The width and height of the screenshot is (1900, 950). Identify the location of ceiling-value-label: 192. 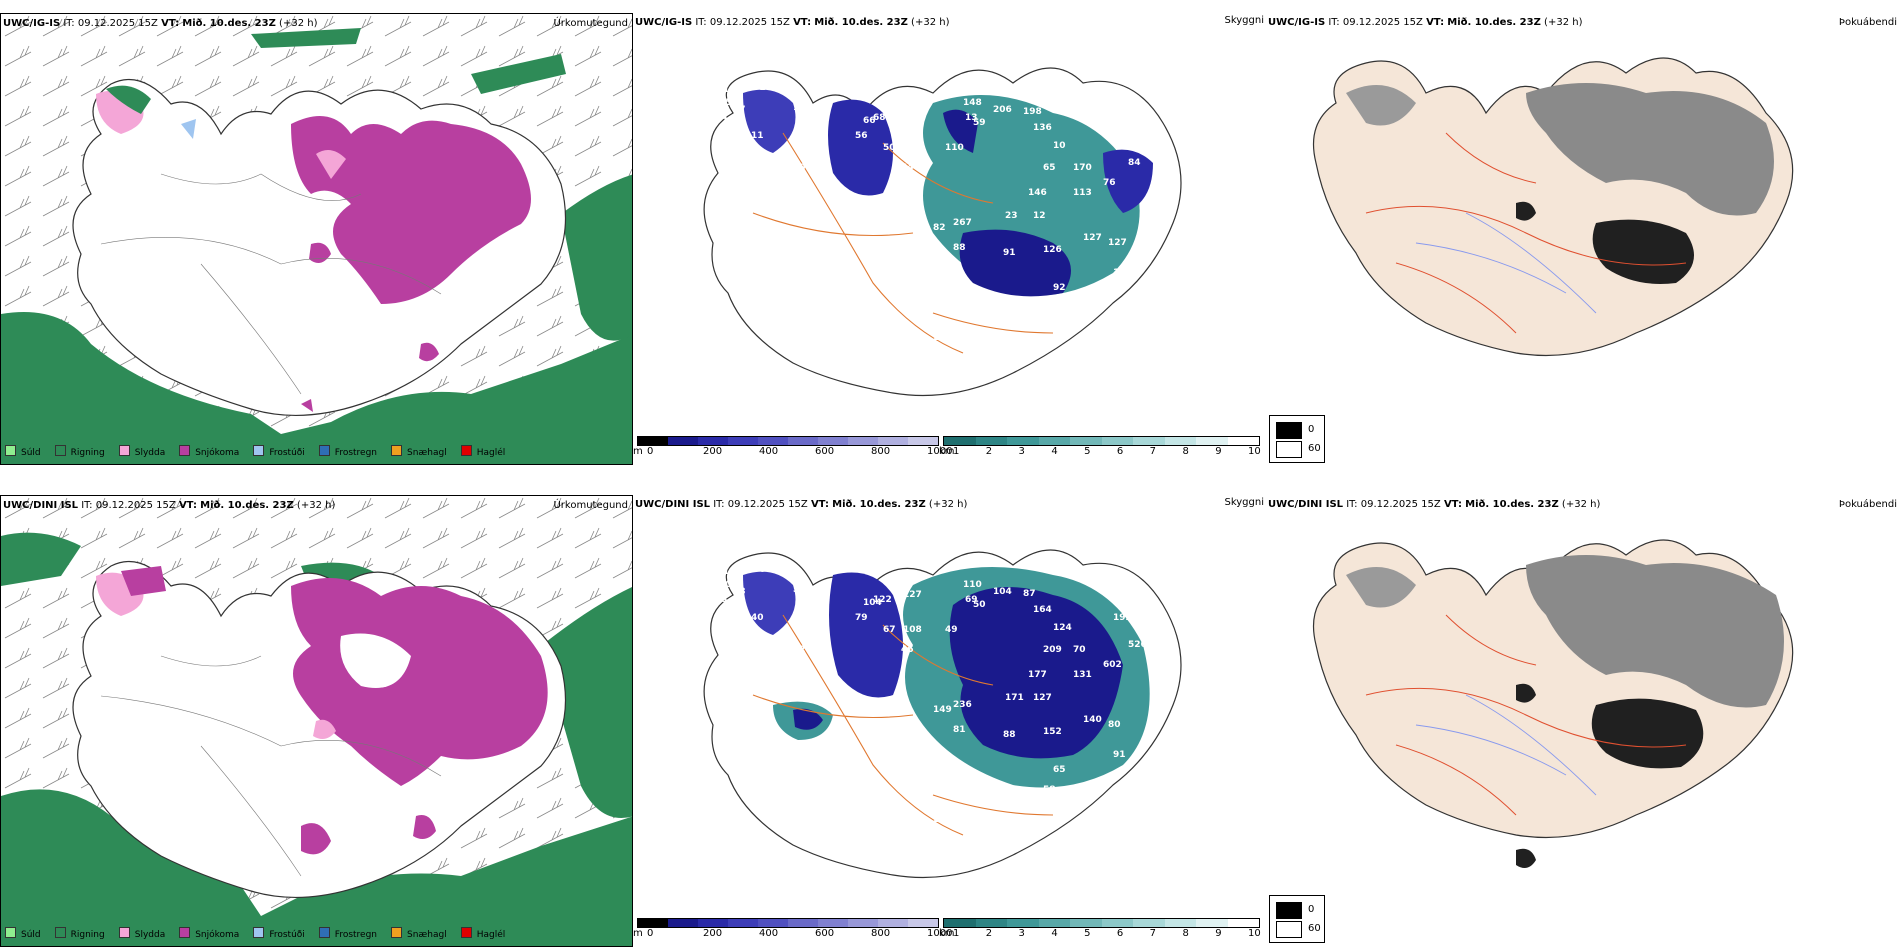
(1122, 618).